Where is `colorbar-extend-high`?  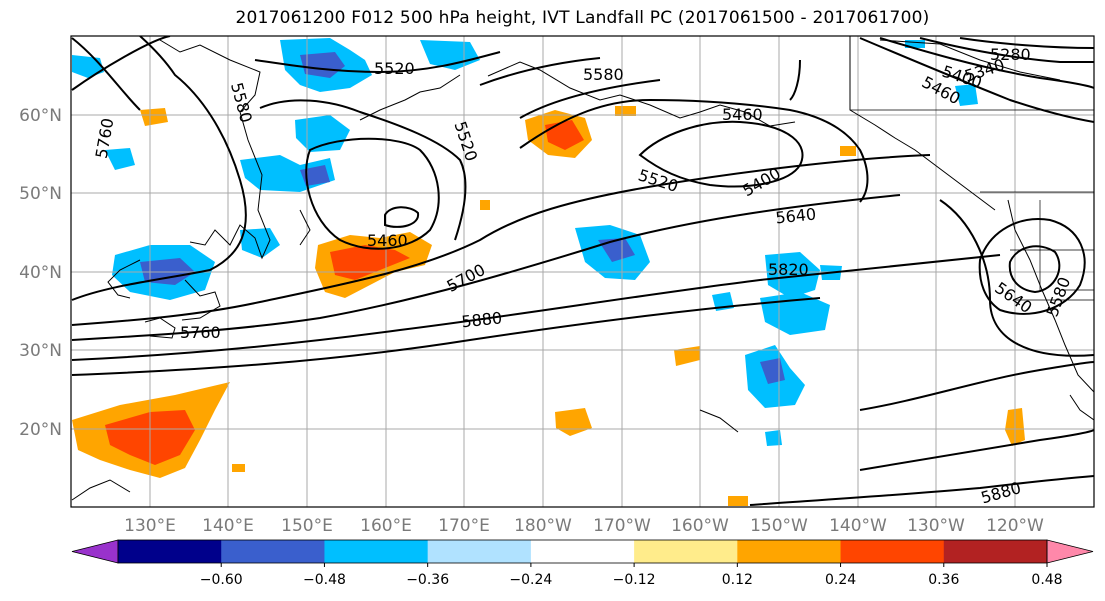
colorbar-extend-high is located at coordinates (1070, 551).